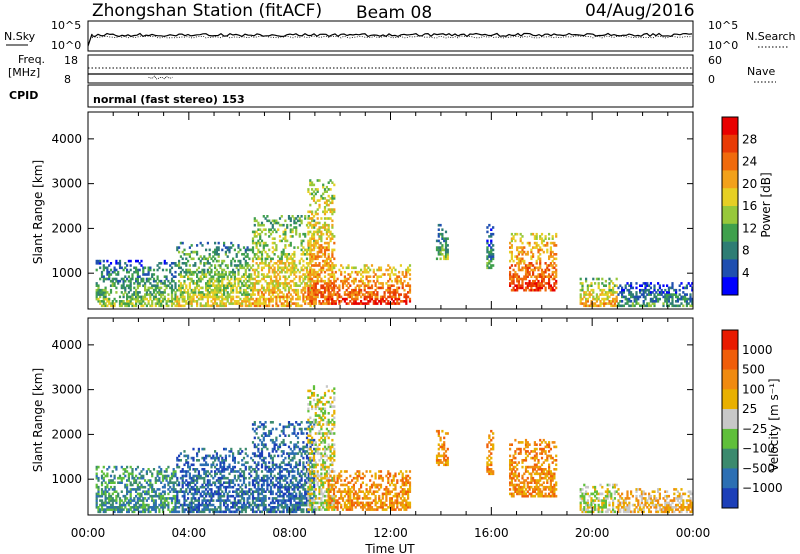 This screenshot has height=554, width=800. Describe the element at coordinates (207, 11) in the screenshot. I see `station-title: Zhongshan Station (fitACF)` at that location.